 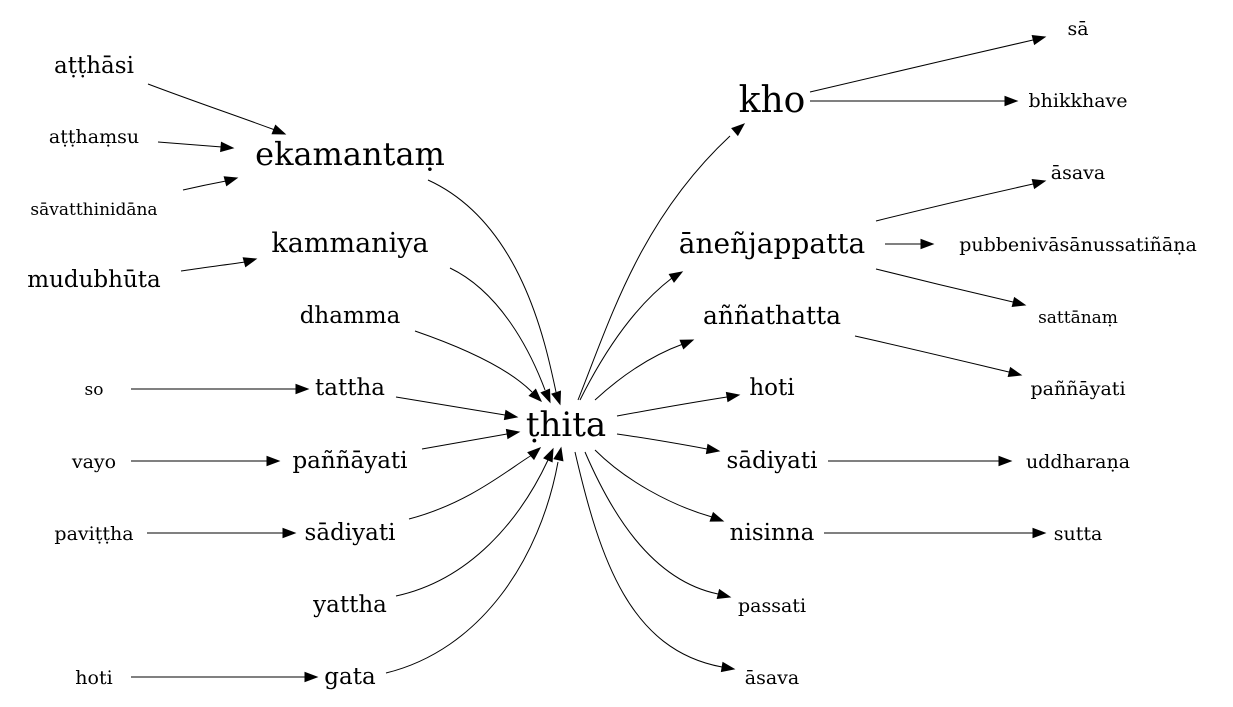 I want to click on edge-kho-to-sa, so click(x=928, y=63).